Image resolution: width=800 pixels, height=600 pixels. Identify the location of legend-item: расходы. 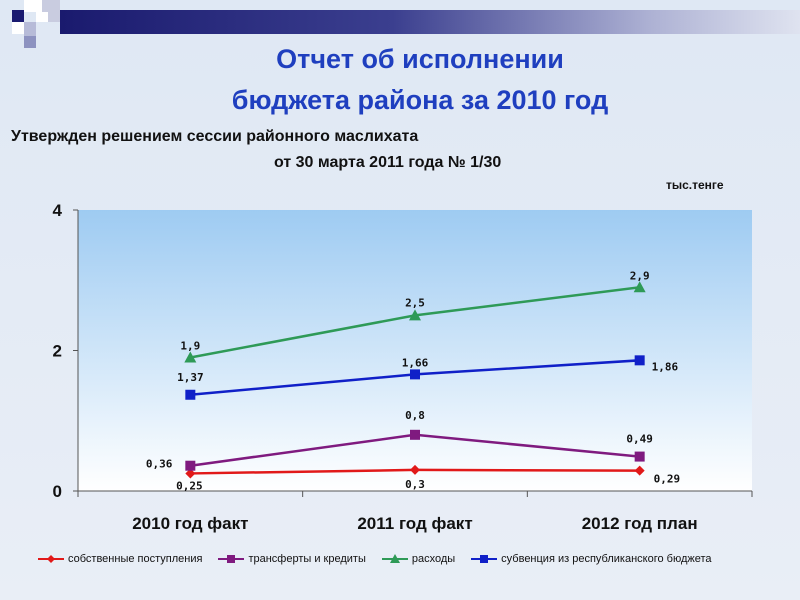
(418, 559).